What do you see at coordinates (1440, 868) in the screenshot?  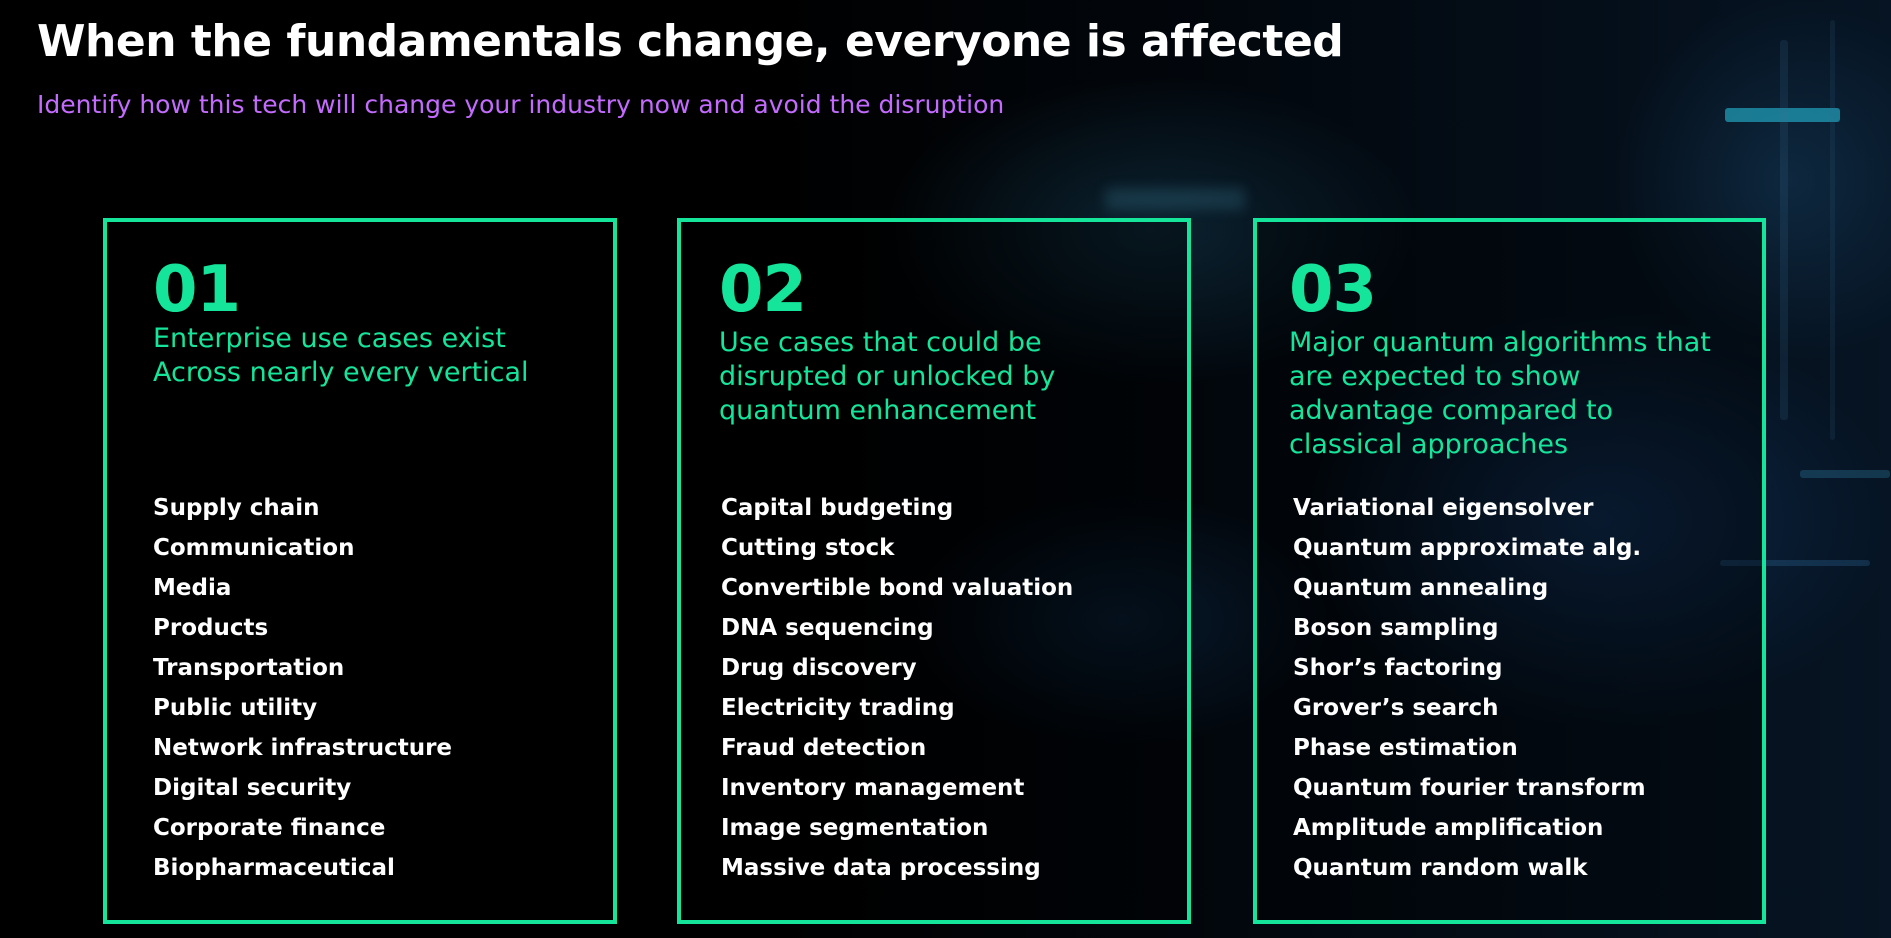 I see `list-item: Quantum random walk` at bounding box center [1440, 868].